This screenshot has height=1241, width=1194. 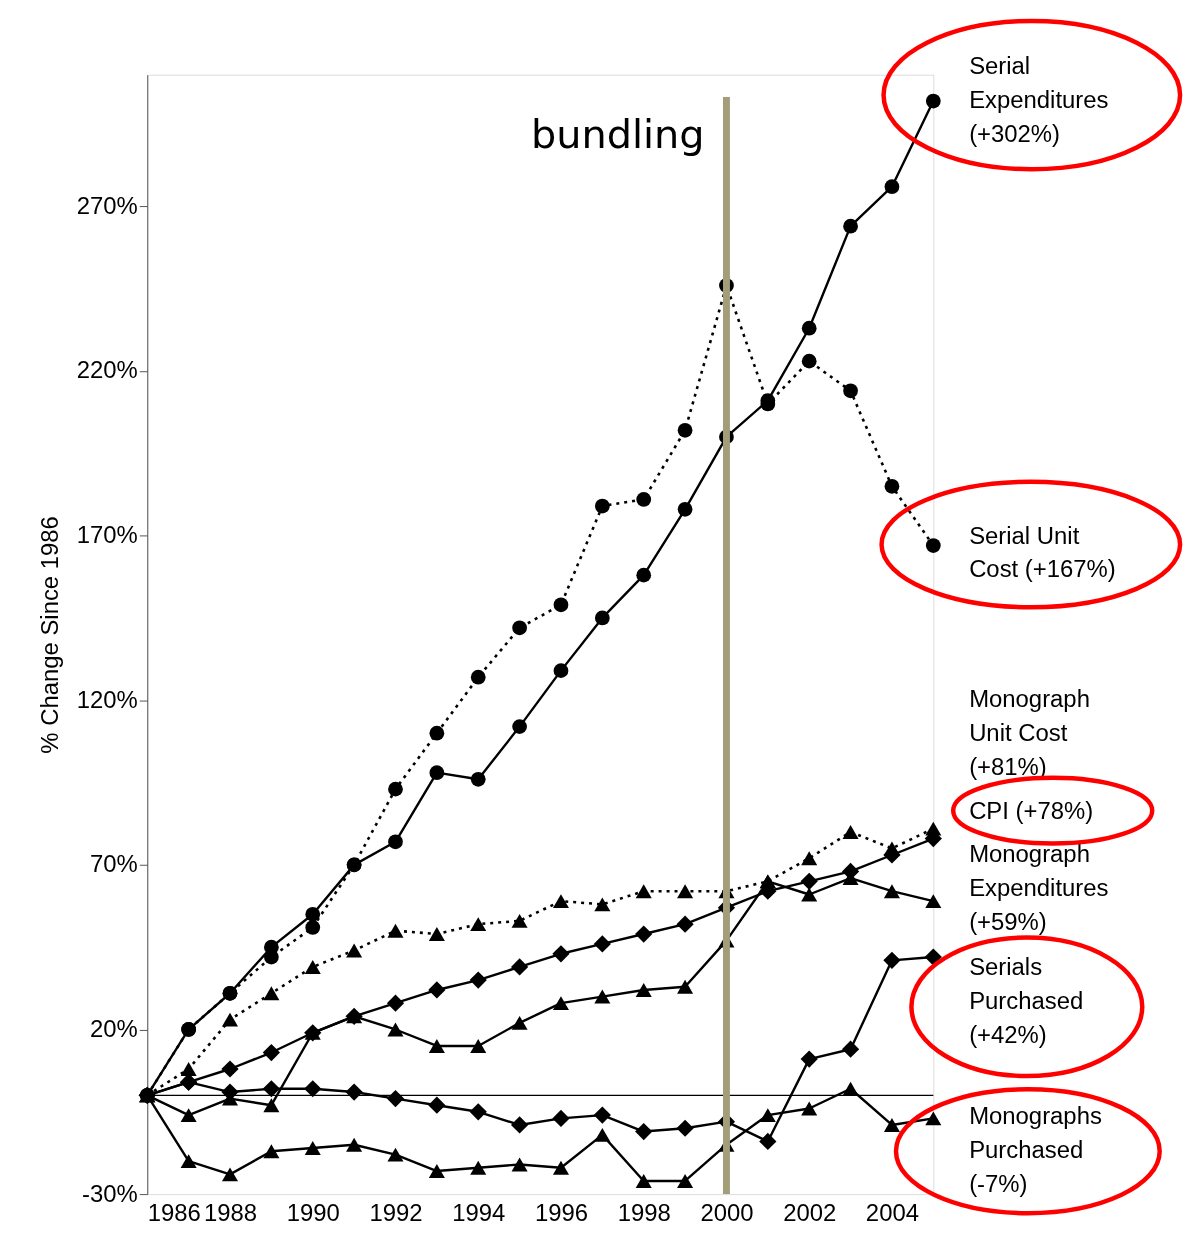 I want to click on y-tick-label: 270%, so click(x=107, y=205).